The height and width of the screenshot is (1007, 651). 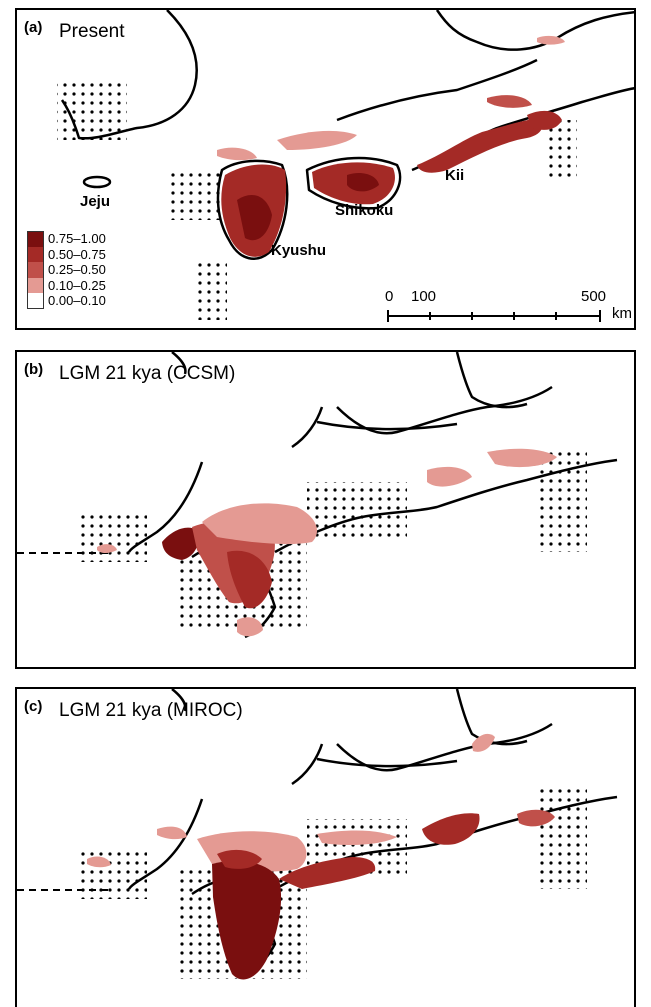 I want to click on jeju-island, so click(x=97, y=182).